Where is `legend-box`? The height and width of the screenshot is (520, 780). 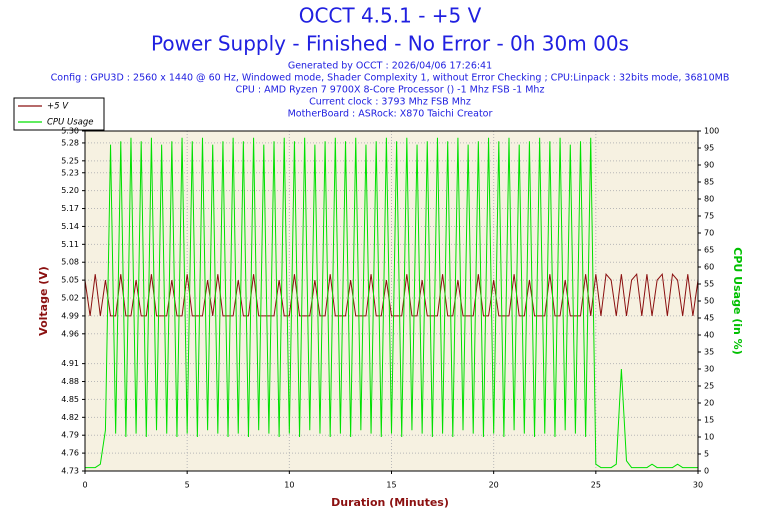 legend-box is located at coordinates (59, 114).